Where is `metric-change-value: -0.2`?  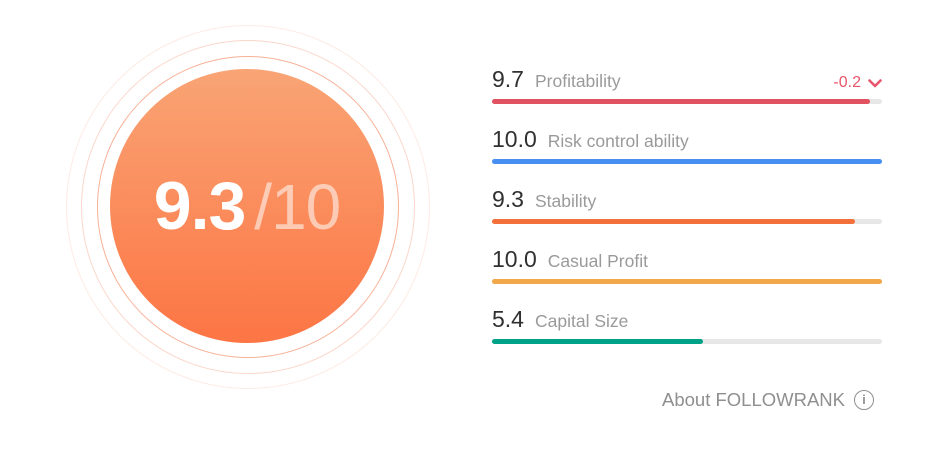 metric-change-value: -0.2 is located at coordinates (847, 82).